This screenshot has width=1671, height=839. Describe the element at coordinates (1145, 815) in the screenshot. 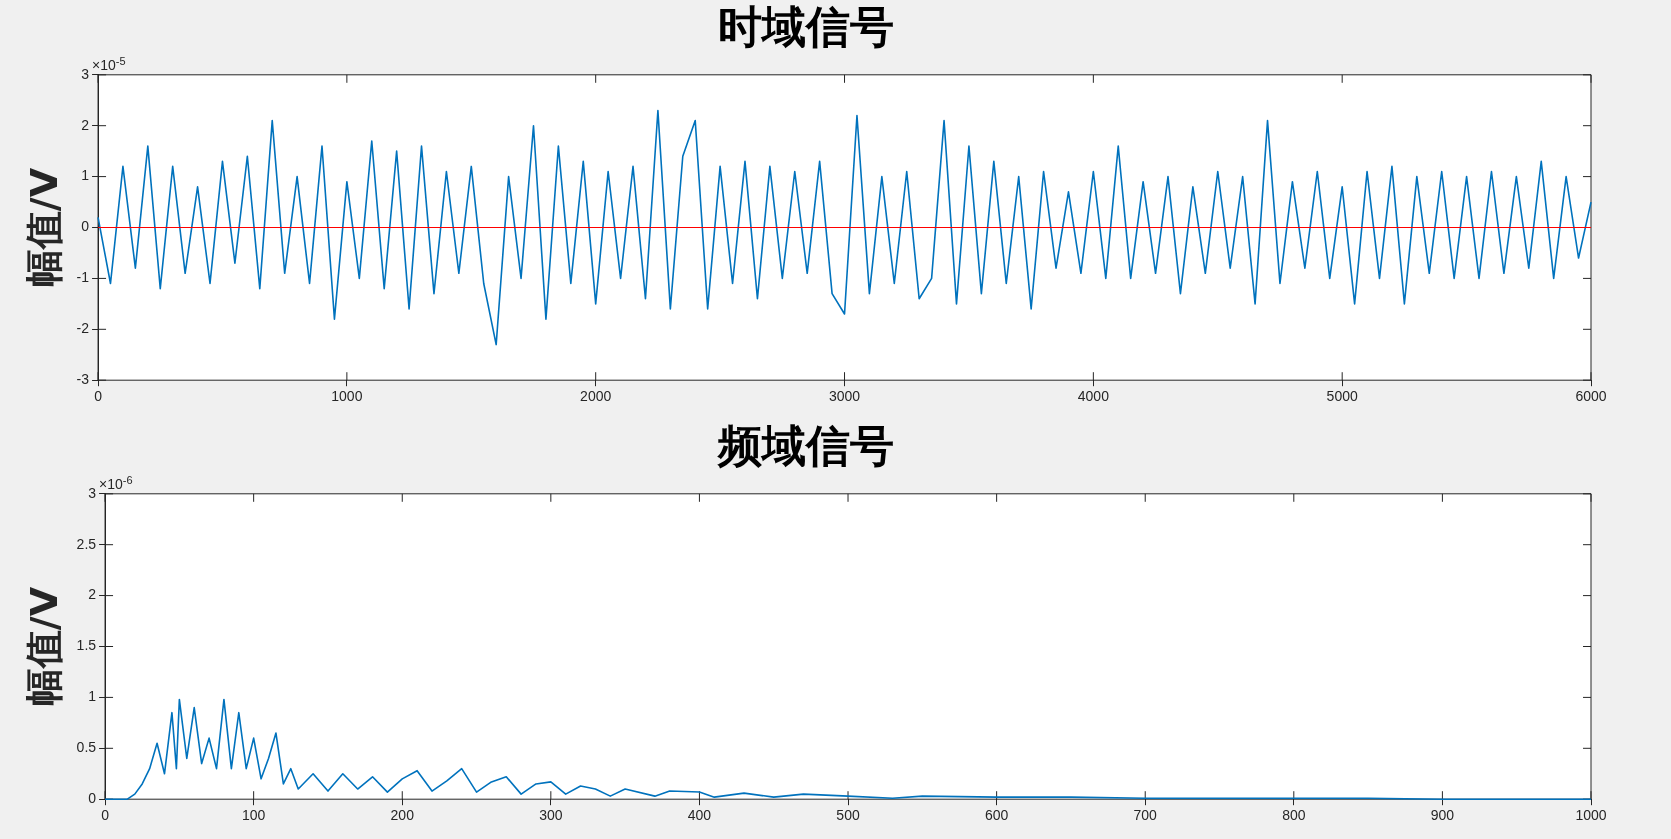

I see `x-tick-label: 700` at that location.